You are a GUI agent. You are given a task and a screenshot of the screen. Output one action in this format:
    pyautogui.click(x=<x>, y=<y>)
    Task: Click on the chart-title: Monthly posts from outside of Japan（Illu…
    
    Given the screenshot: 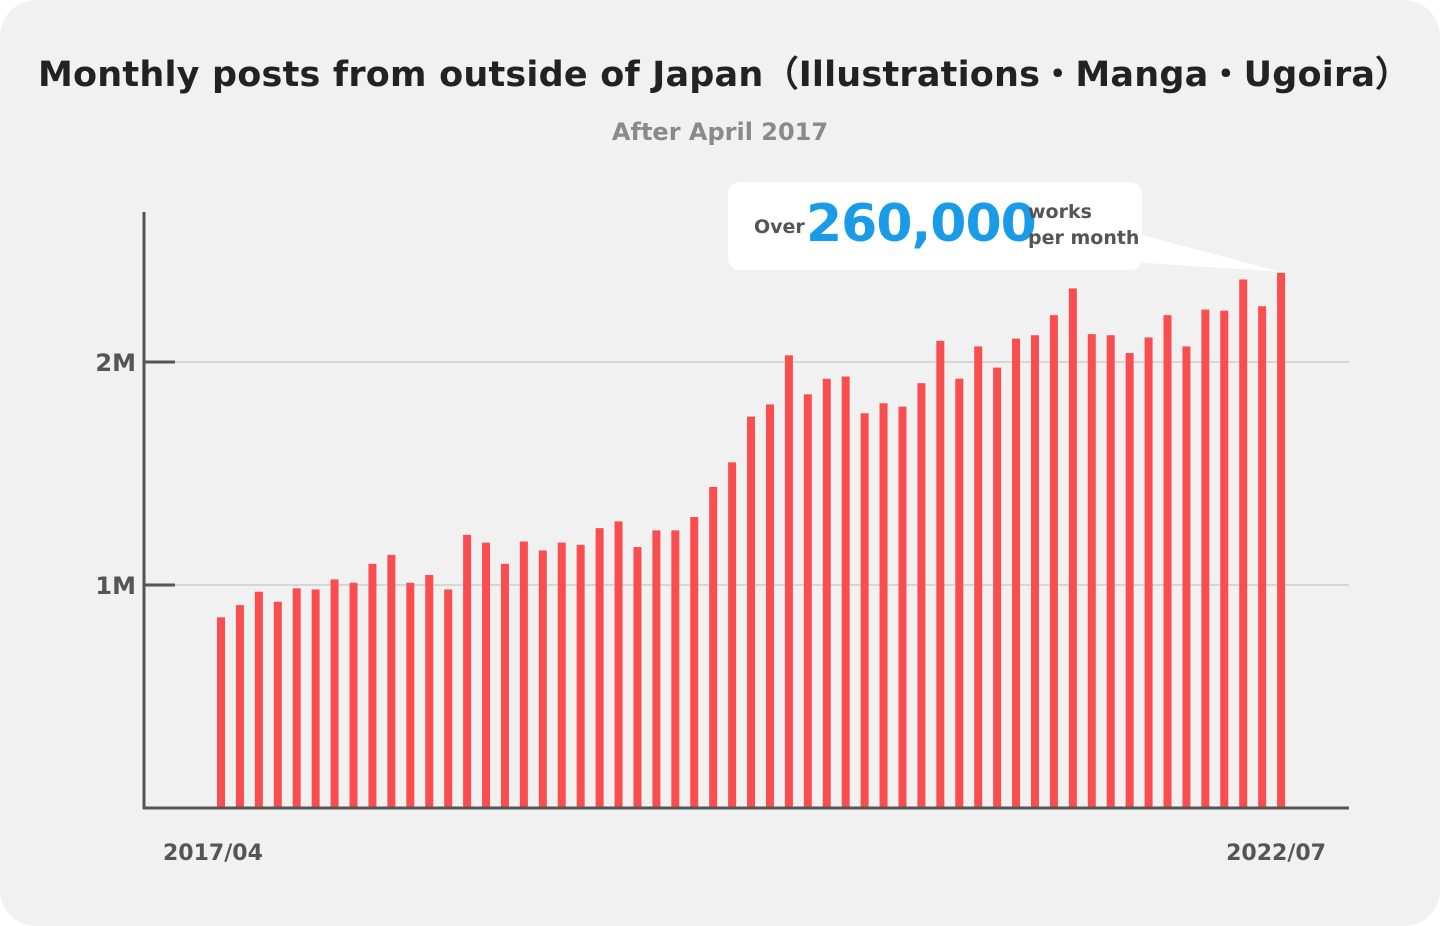 What is the action you would take?
    pyautogui.click(x=724, y=75)
    